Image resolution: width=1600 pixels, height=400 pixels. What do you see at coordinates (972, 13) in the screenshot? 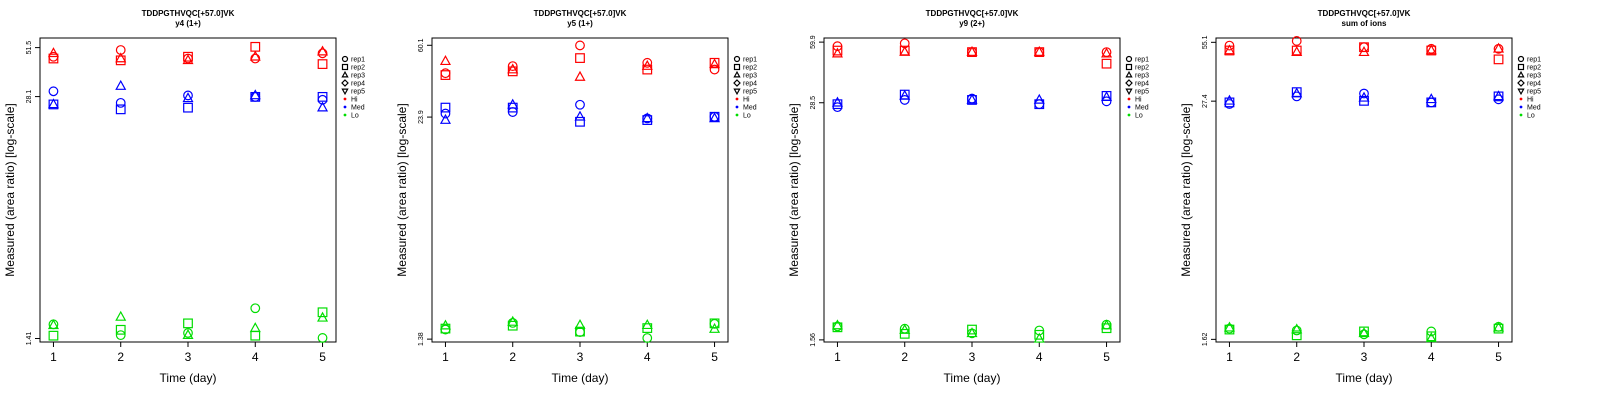
I see `chart-title: TDDPGTHVQC[+57.0]VK` at bounding box center [972, 13].